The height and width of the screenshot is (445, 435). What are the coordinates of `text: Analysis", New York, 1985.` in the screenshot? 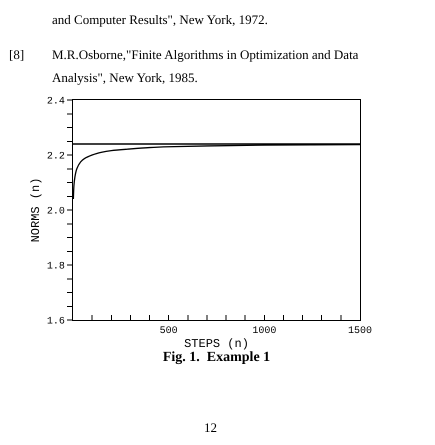 It's located at (125, 77).